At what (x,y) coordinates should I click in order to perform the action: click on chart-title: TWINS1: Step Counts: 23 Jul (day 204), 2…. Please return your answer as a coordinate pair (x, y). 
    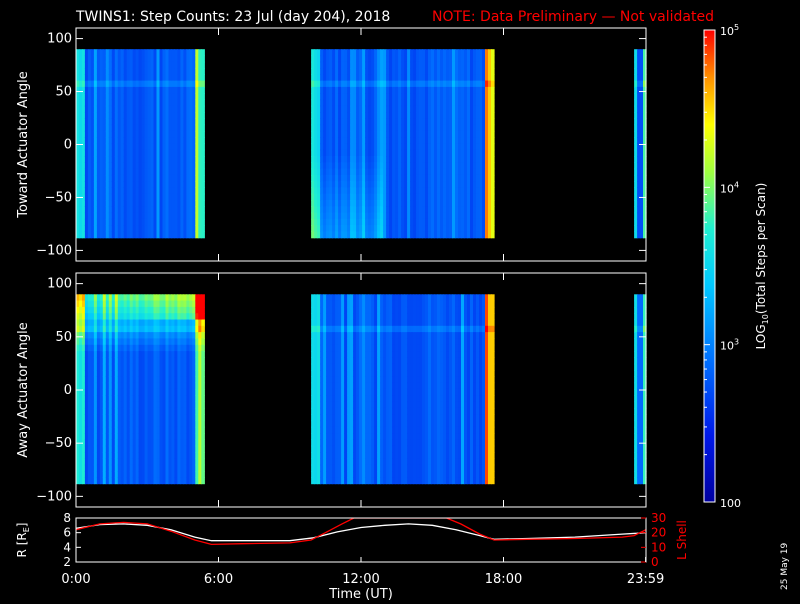
    Looking at the image, I should click on (232, 17).